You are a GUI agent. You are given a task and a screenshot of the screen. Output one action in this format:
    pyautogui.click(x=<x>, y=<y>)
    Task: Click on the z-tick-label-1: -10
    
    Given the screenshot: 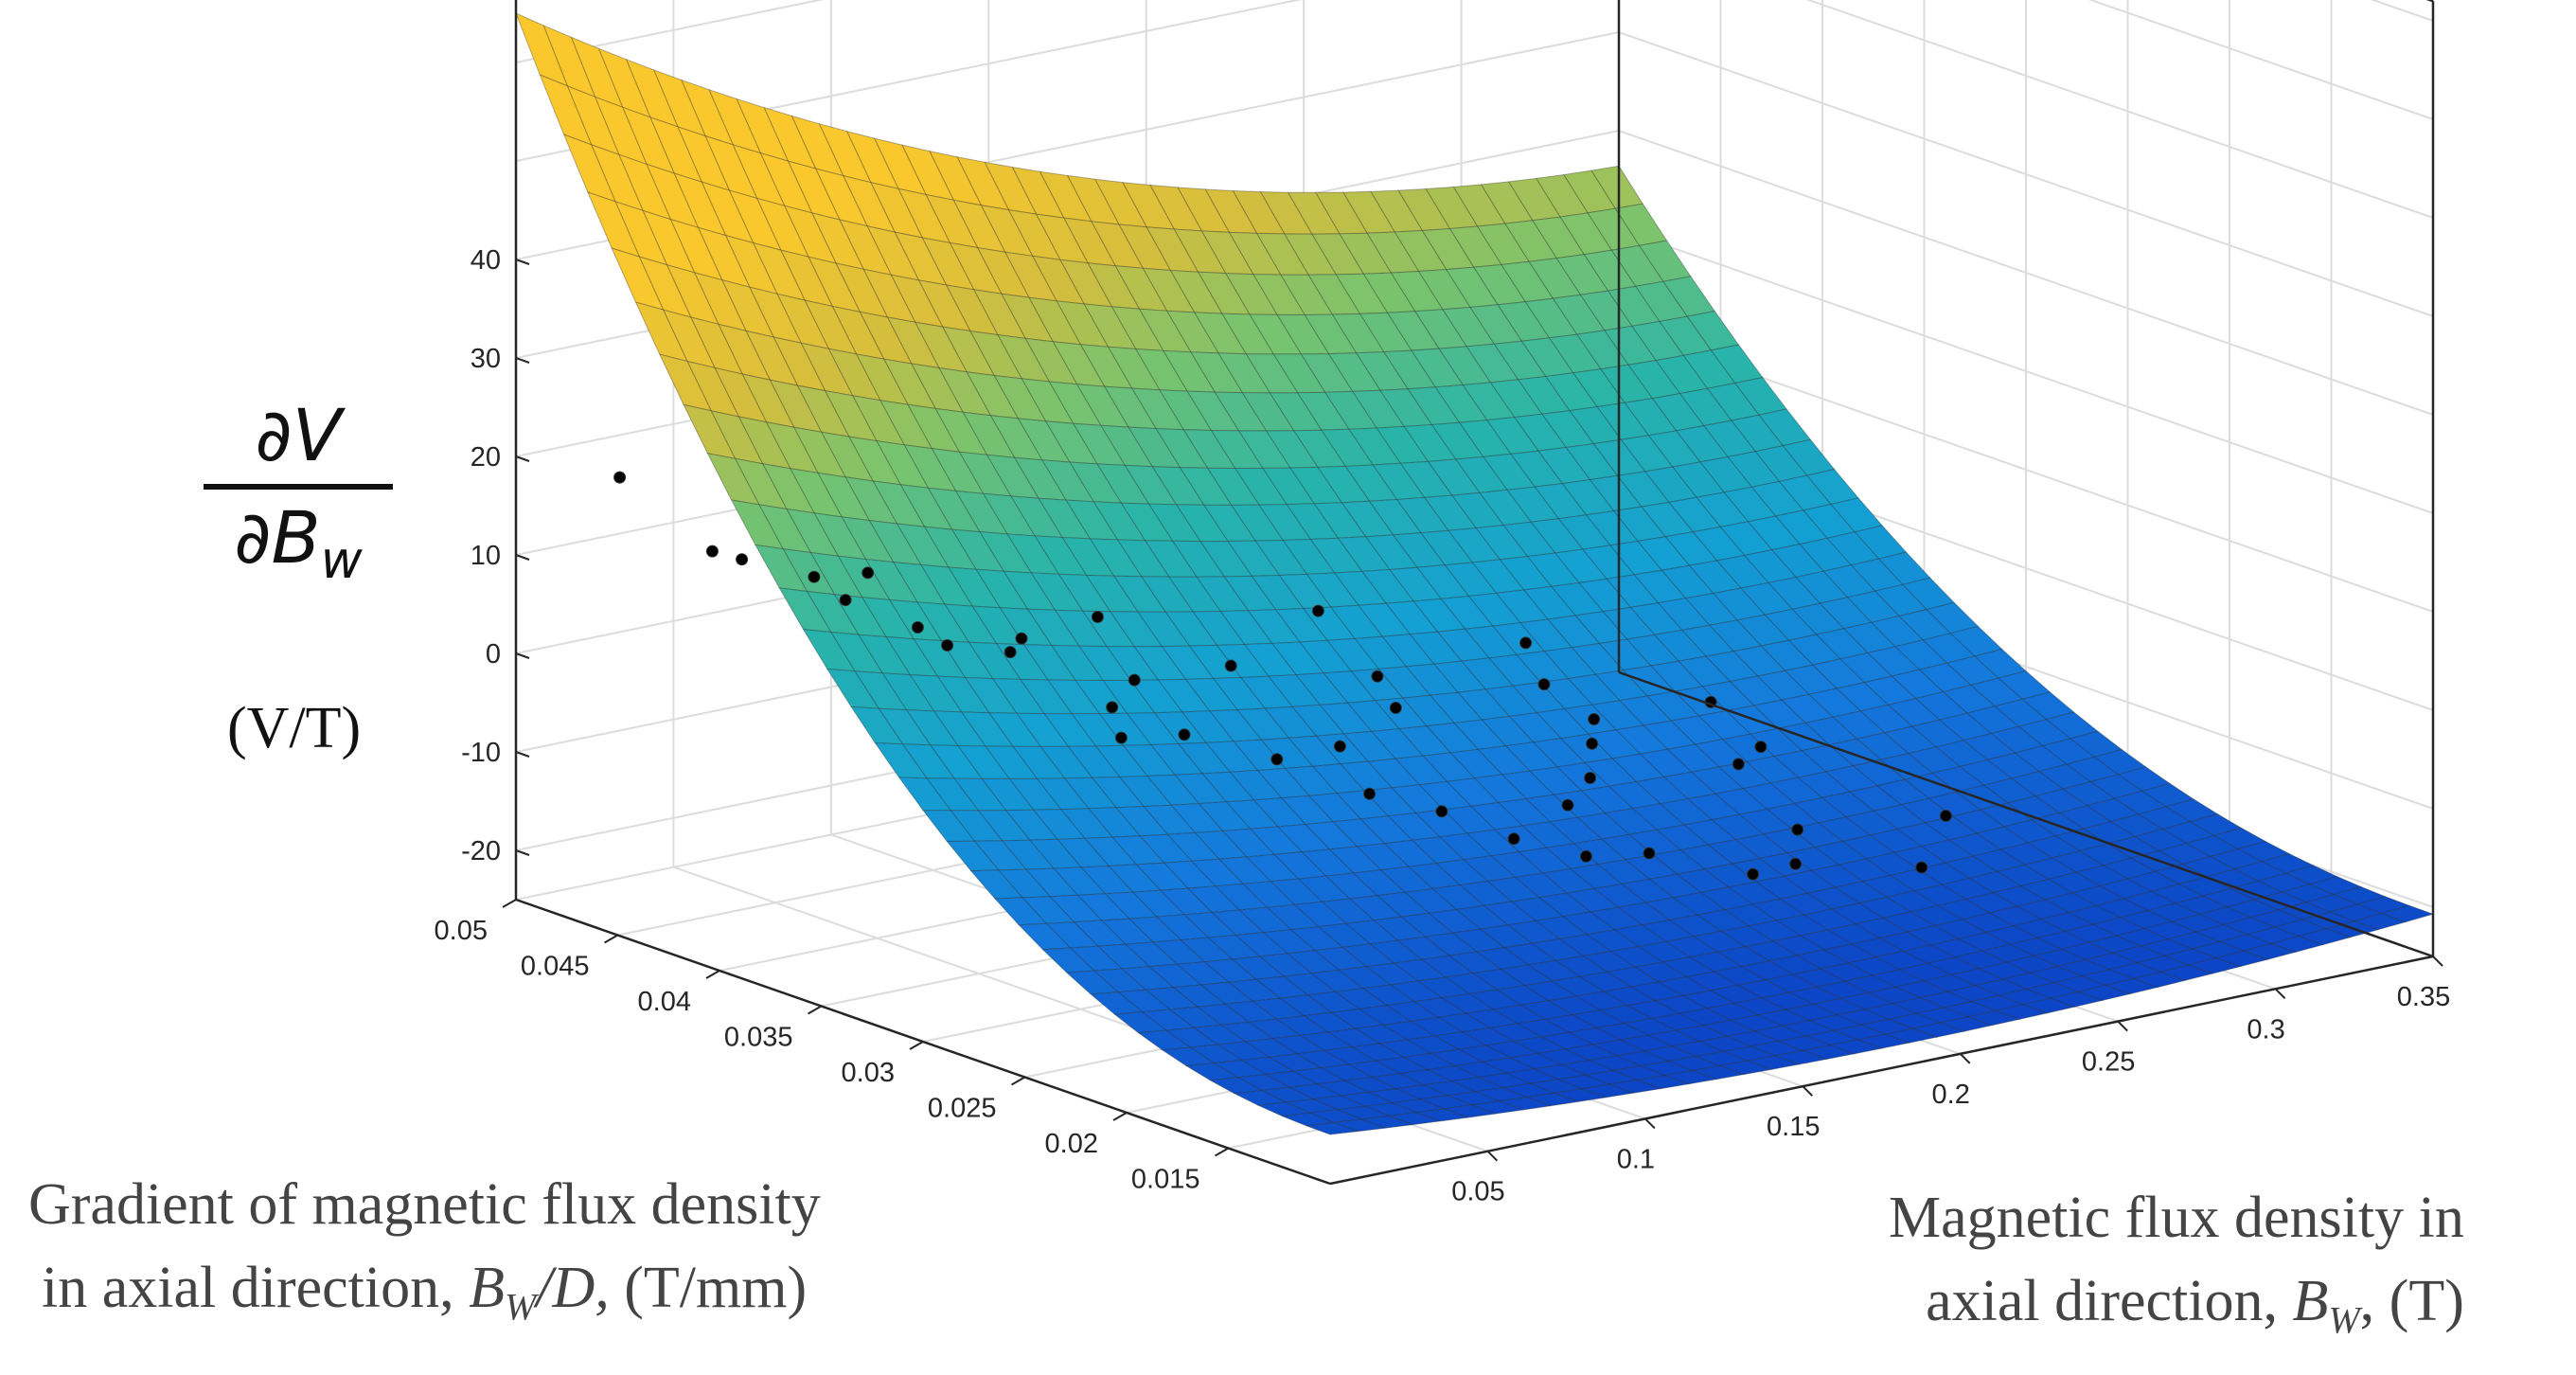 What is the action you would take?
    pyautogui.click(x=481, y=753)
    